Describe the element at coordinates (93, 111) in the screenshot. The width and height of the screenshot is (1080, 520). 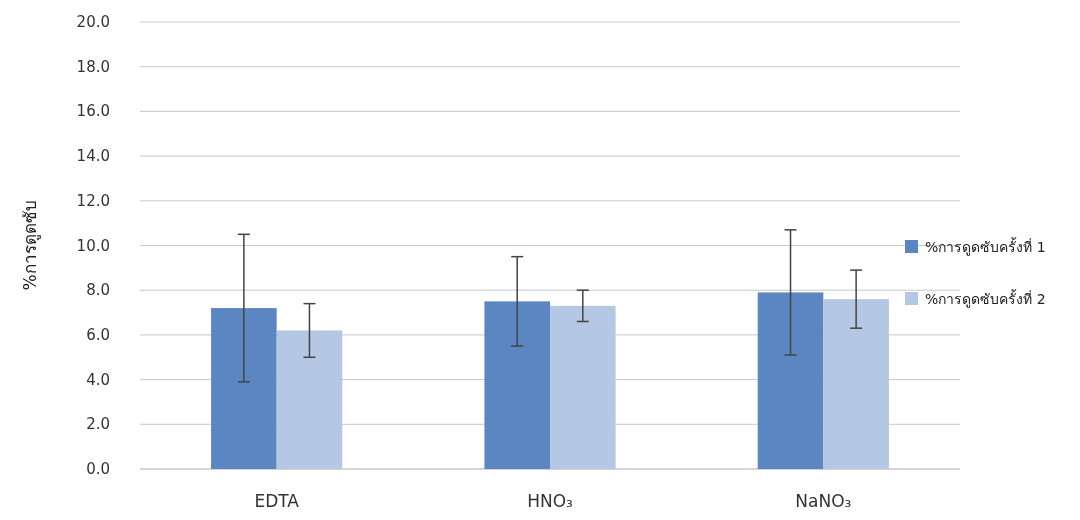
I see `y-tick-label: 16.0` at that location.